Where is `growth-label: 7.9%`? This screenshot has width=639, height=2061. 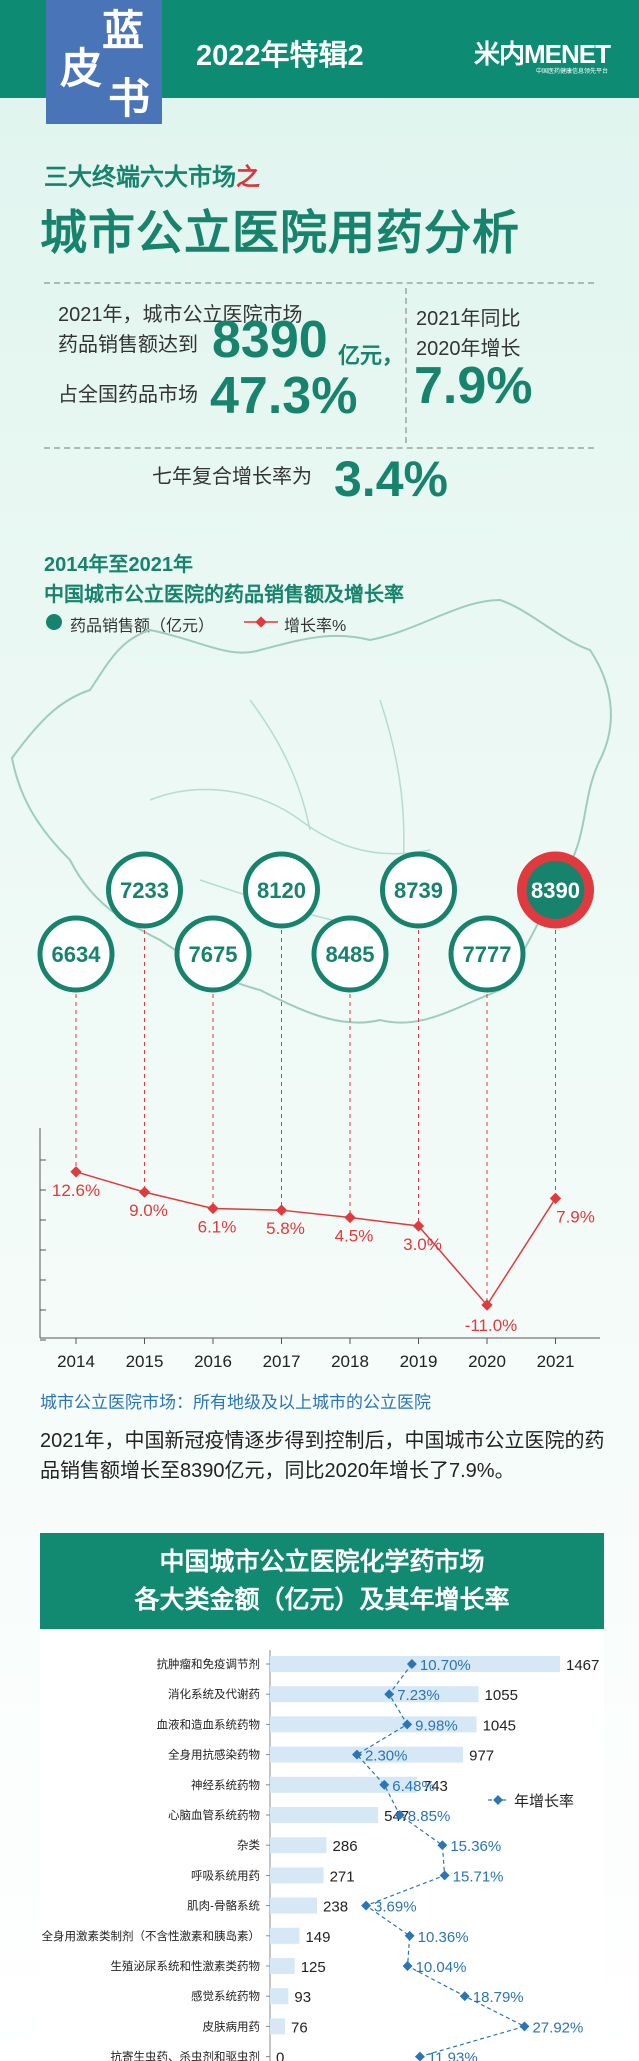 growth-label: 7.9% is located at coordinates (575, 1216).